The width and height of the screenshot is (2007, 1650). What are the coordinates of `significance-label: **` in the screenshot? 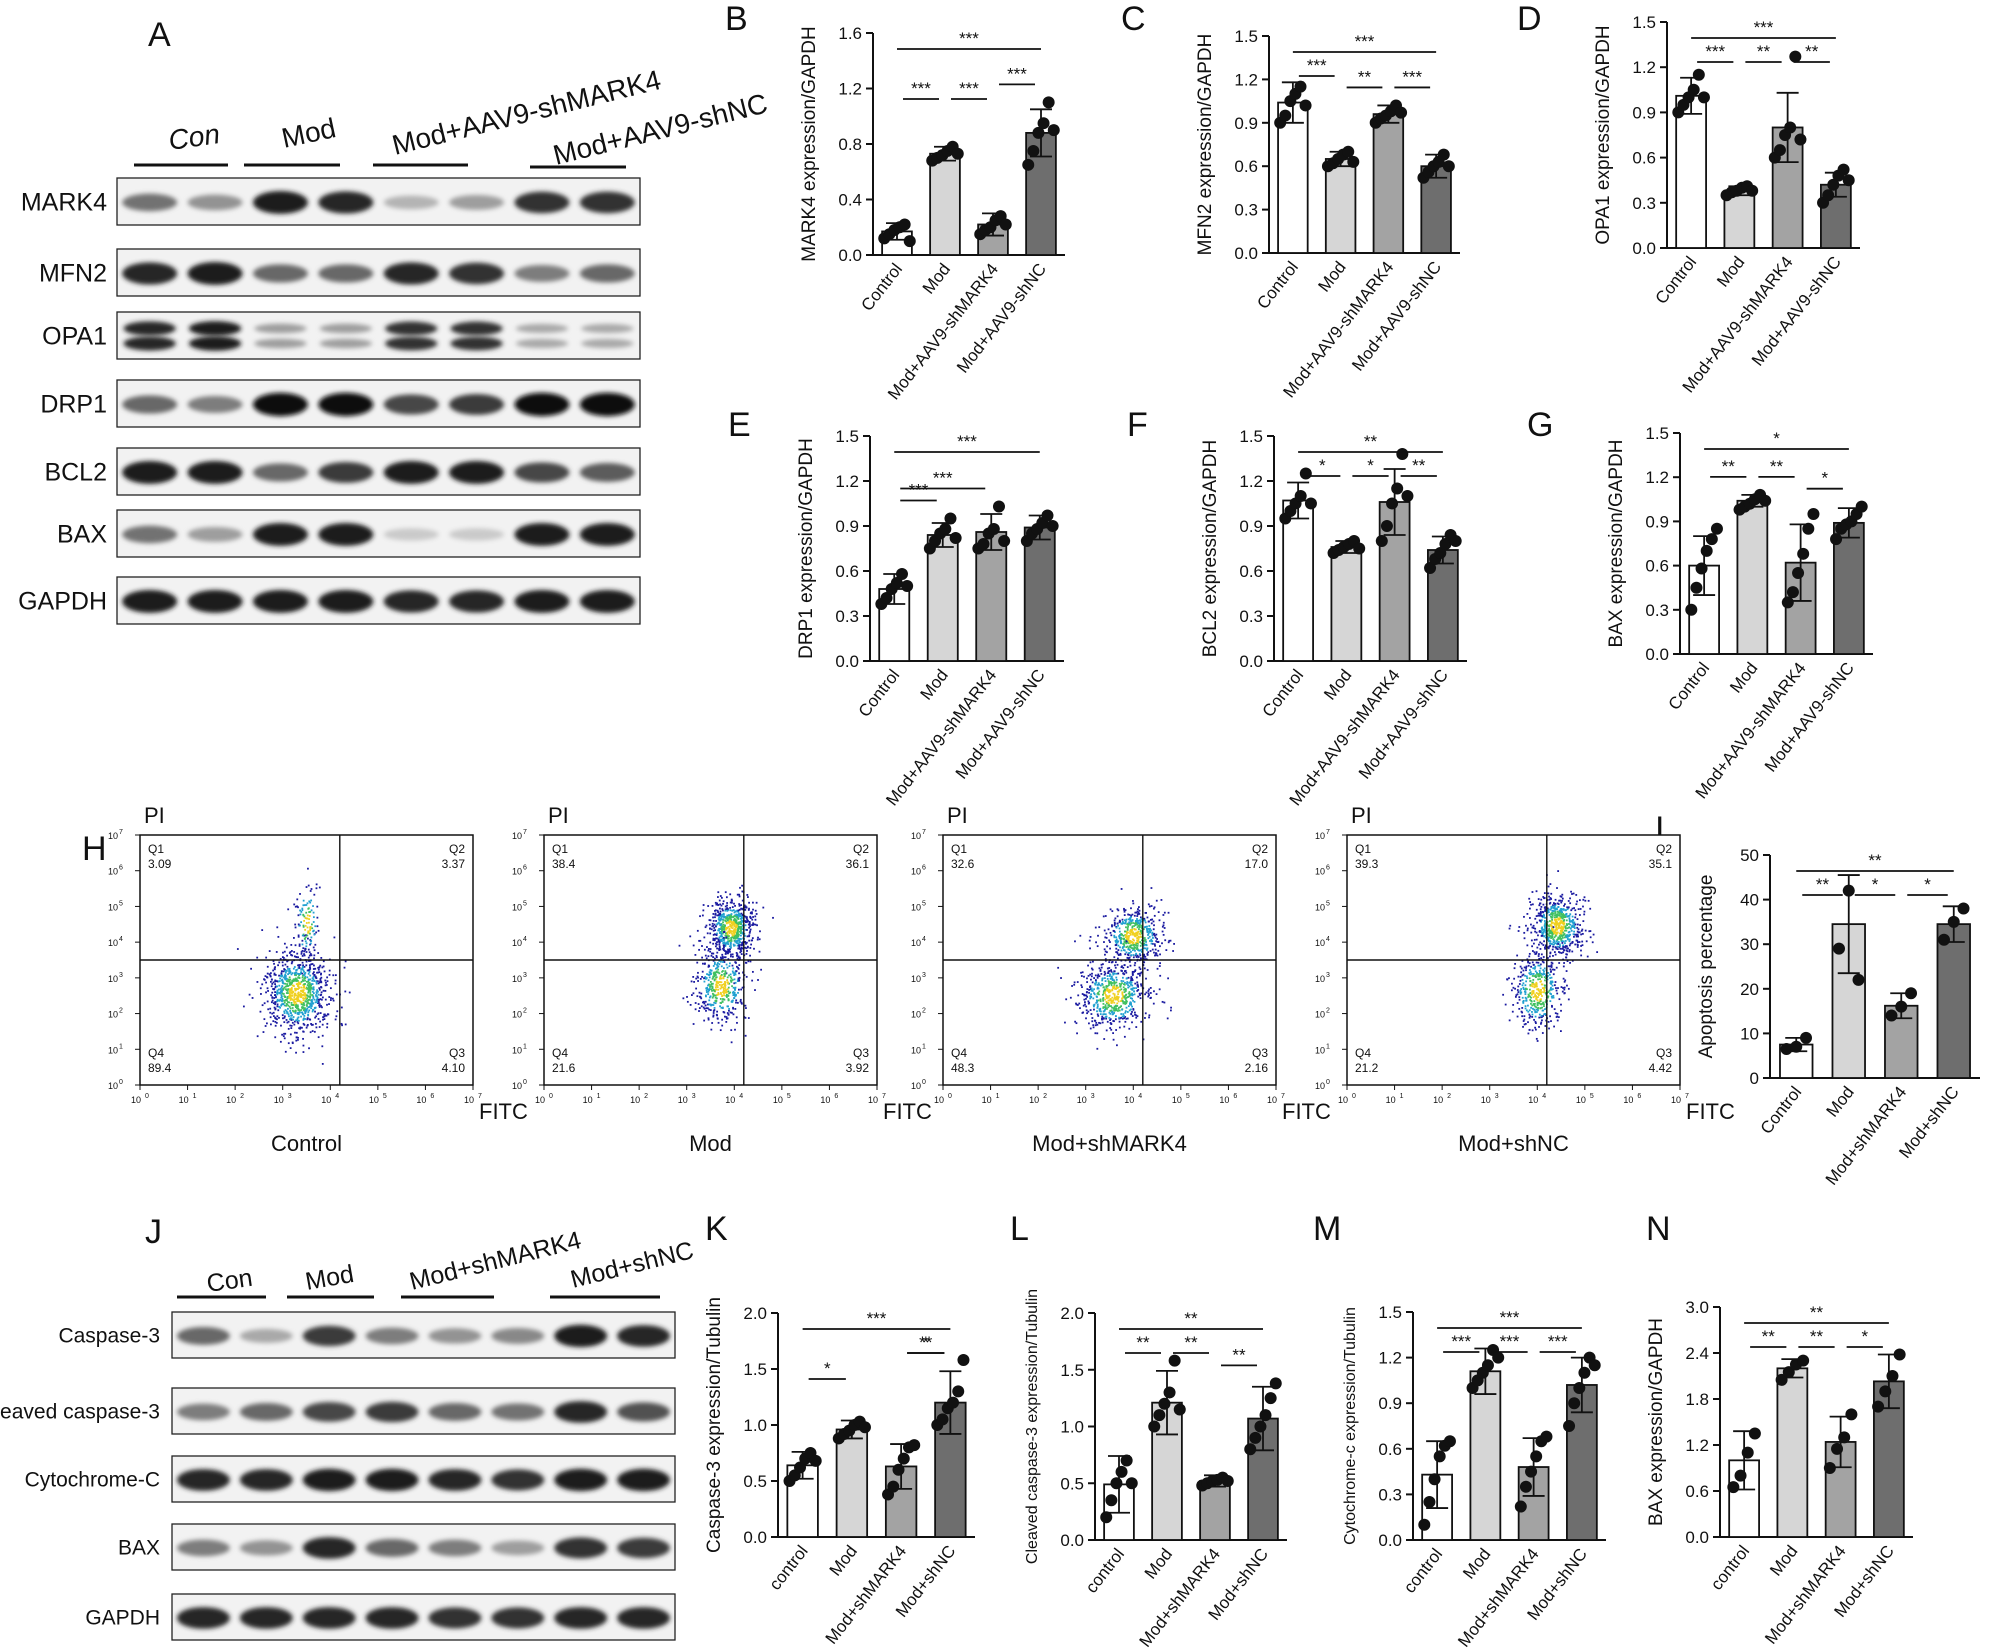 It's located at (1875, 860).